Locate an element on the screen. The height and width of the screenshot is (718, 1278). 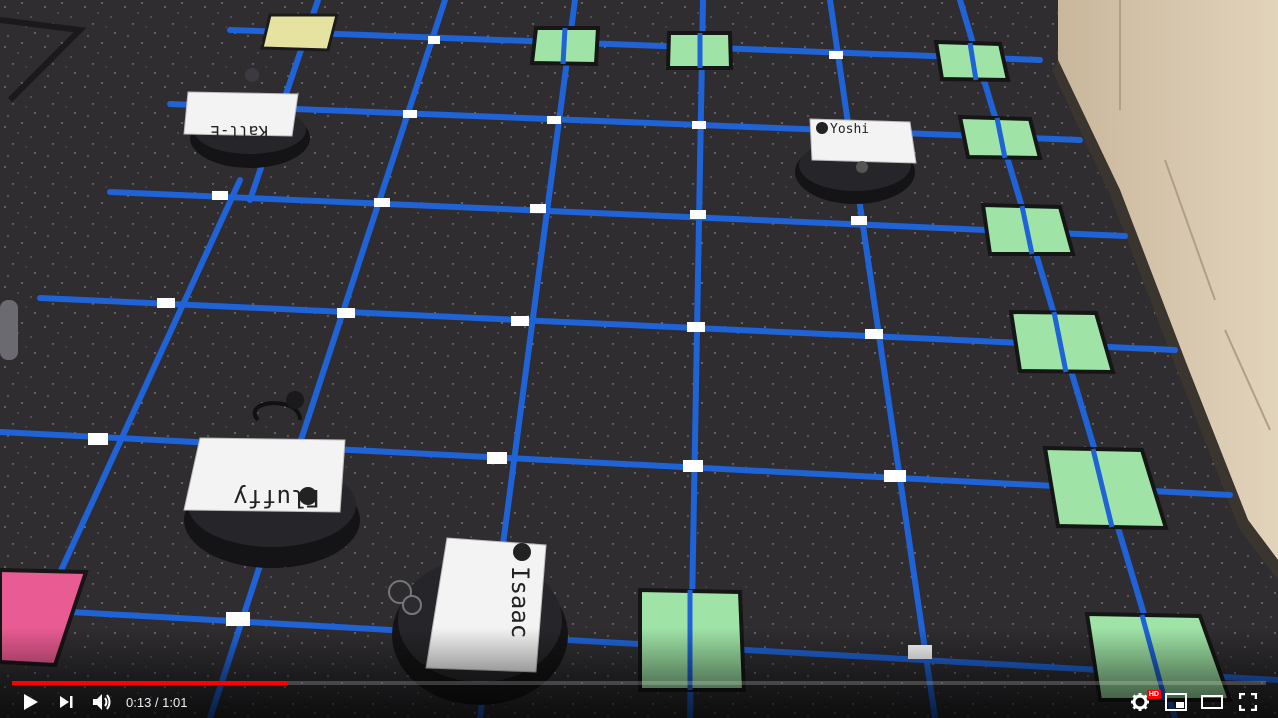
theater-mode-button is located at coordinates (1212, 702).